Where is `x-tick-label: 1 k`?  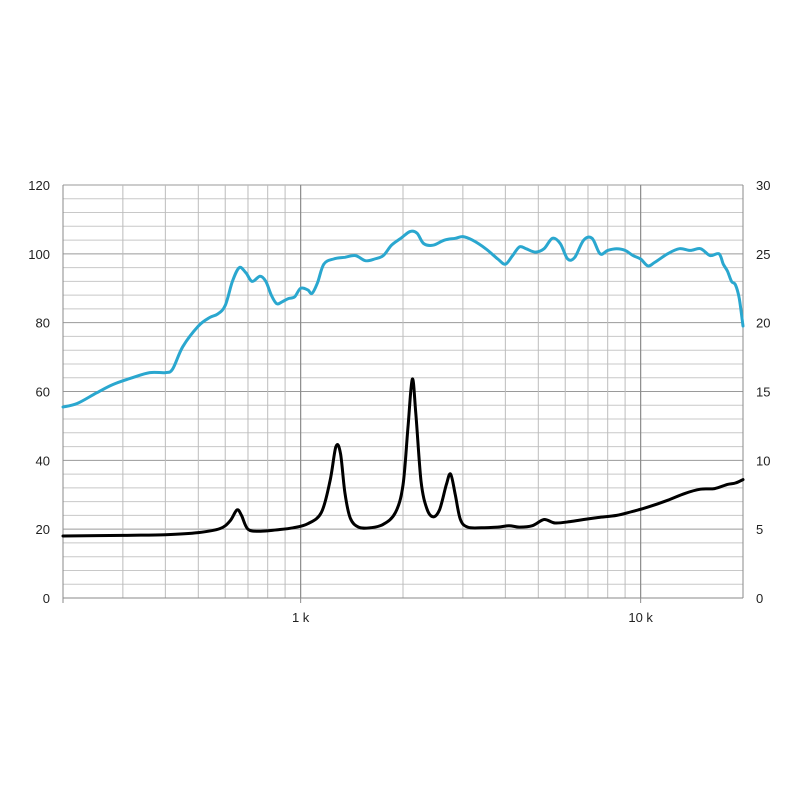 x-tick-label: 1 k is located at coordinates (301, 617).